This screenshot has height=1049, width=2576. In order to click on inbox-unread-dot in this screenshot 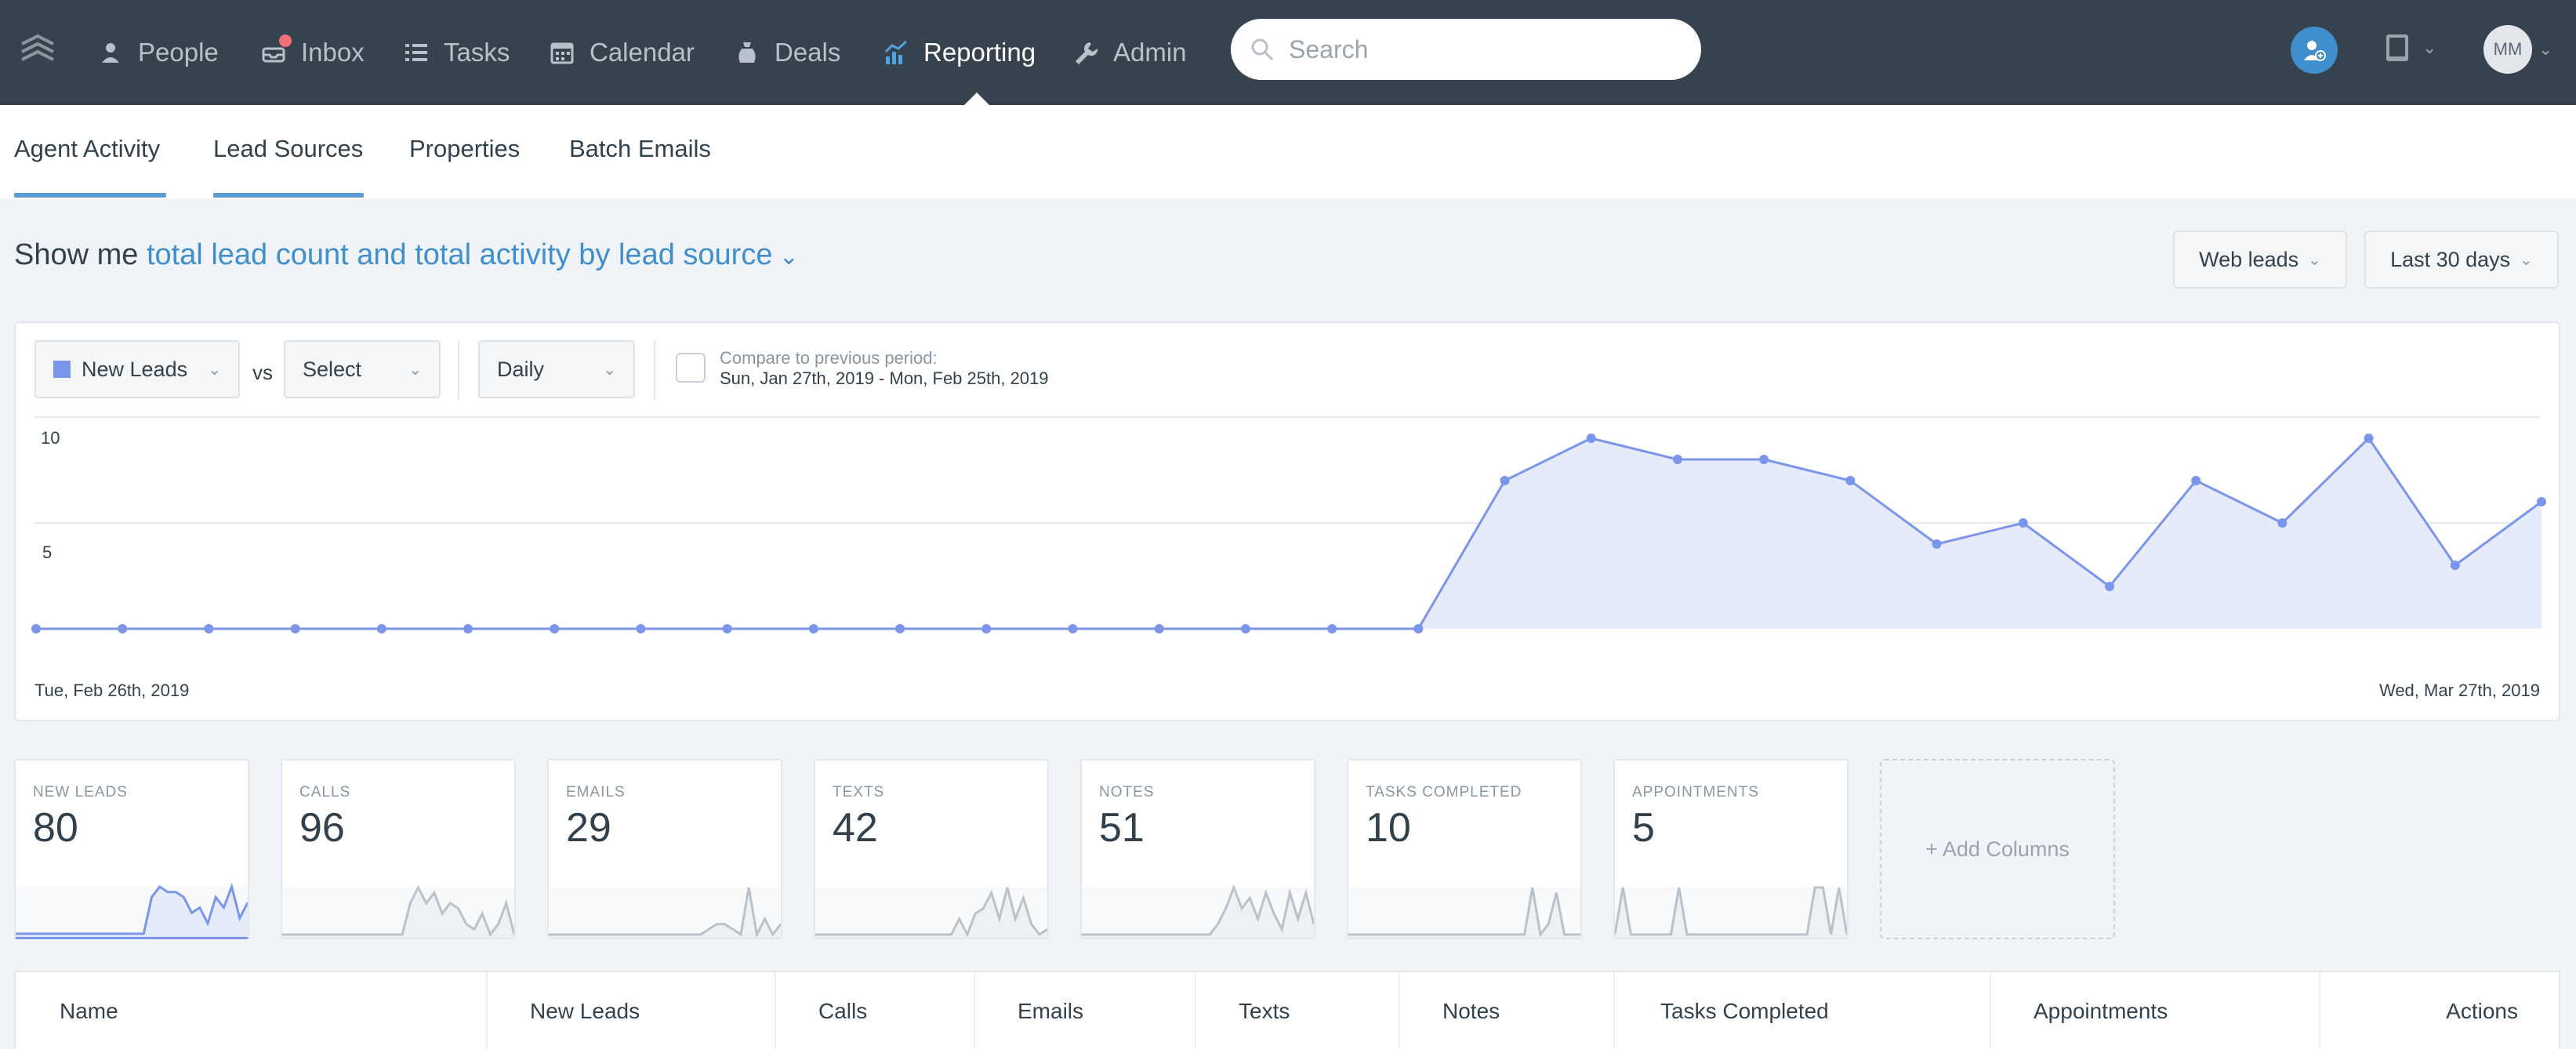, I will do `click(286, 41)`.